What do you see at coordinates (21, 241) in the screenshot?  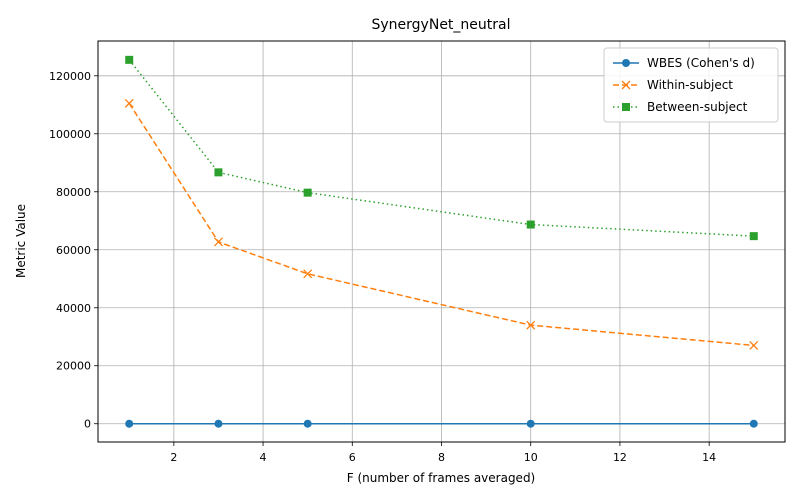 I see `y-axis-label: Metric Value` at bounding box center [21, 241].